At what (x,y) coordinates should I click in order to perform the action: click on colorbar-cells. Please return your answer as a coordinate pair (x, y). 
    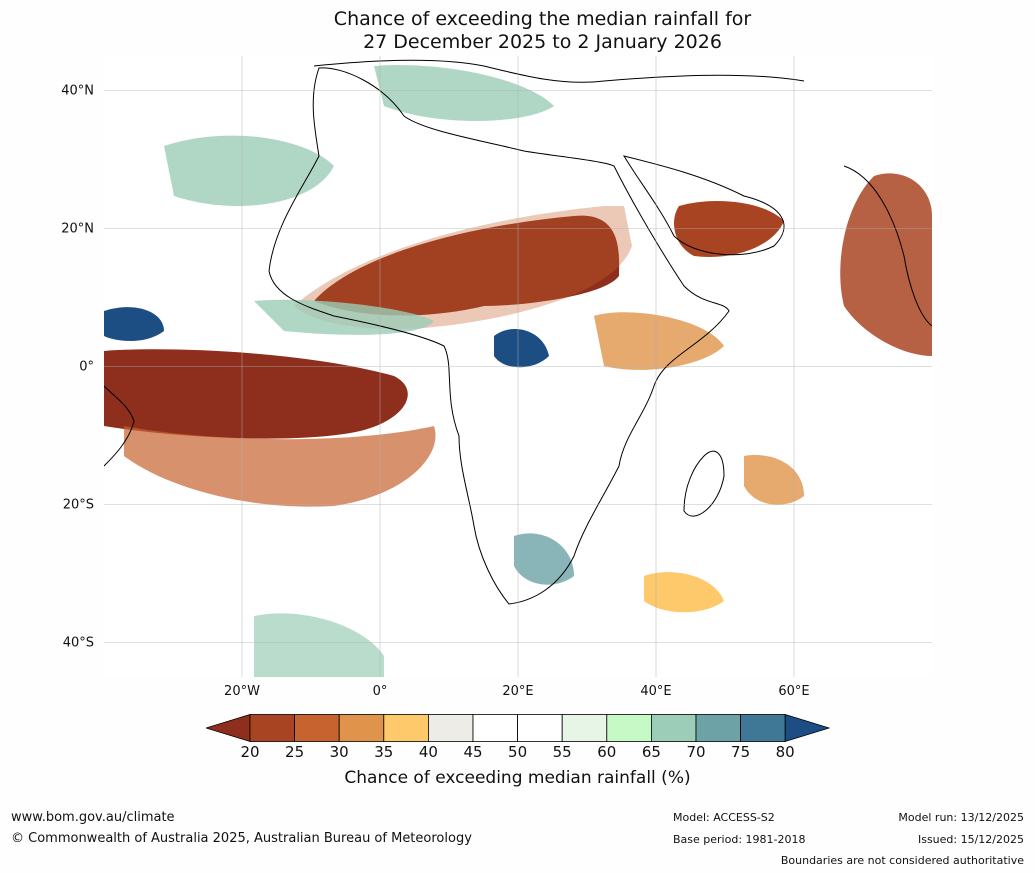
    Looking at the image, I should click on (518, 728).